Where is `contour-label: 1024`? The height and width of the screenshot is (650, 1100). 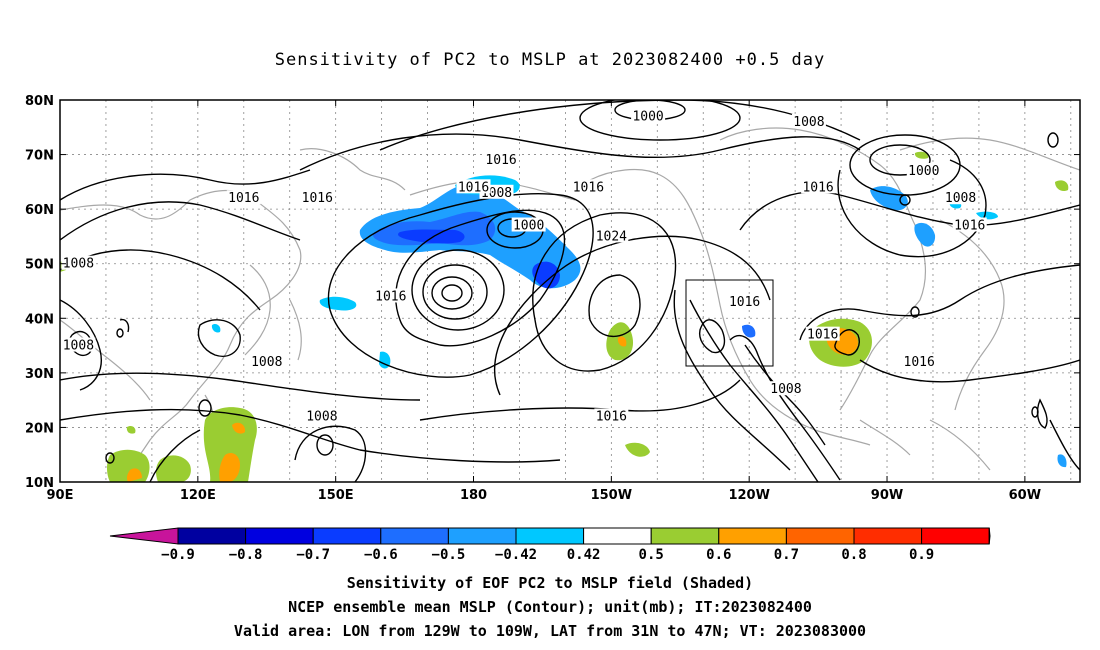
contour-label: 1024 is located at coordinates (611, 236).